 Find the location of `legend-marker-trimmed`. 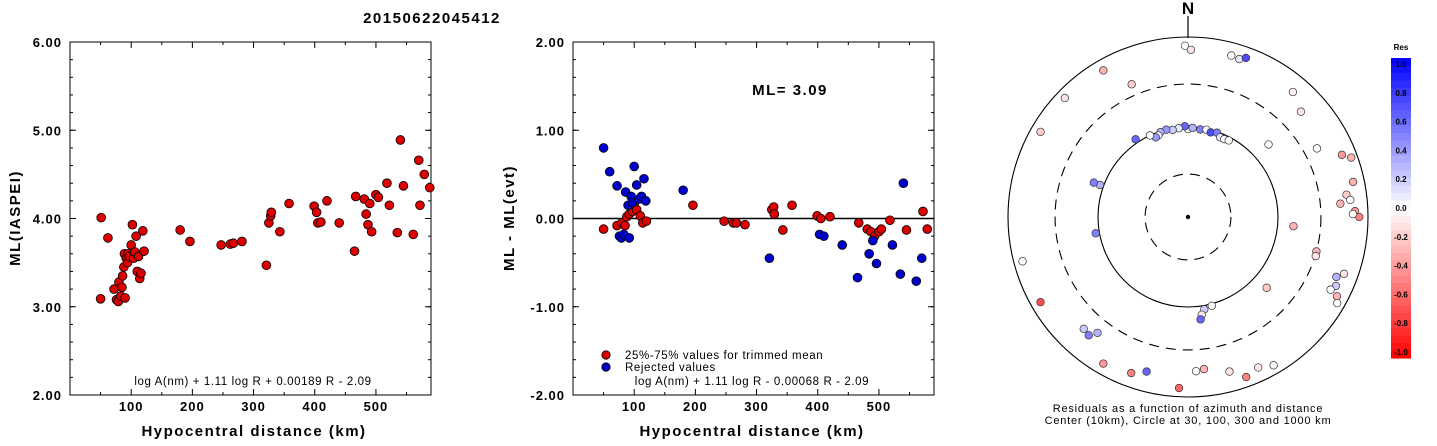

legend-marker-trimmed is located at coordinates (606, 355).